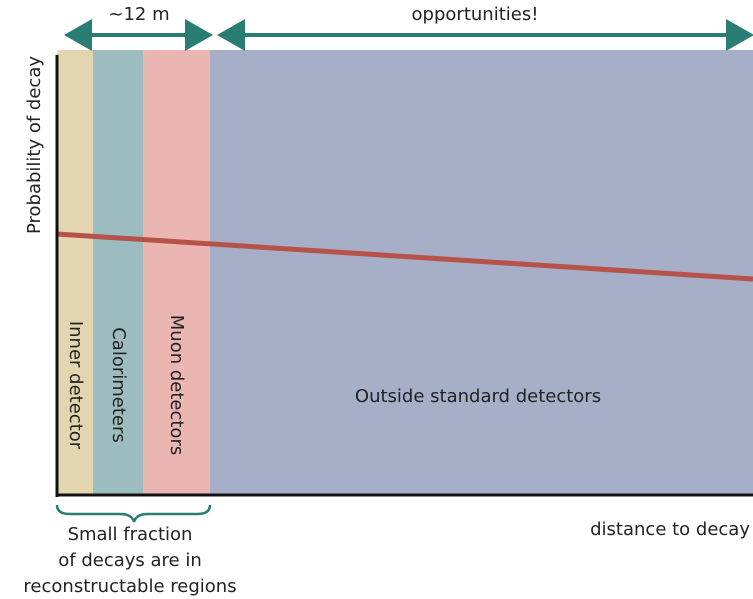 This screenshot has height=599, width=753. I want to click on x-axis-label: distance to decay, so click(670, 529).